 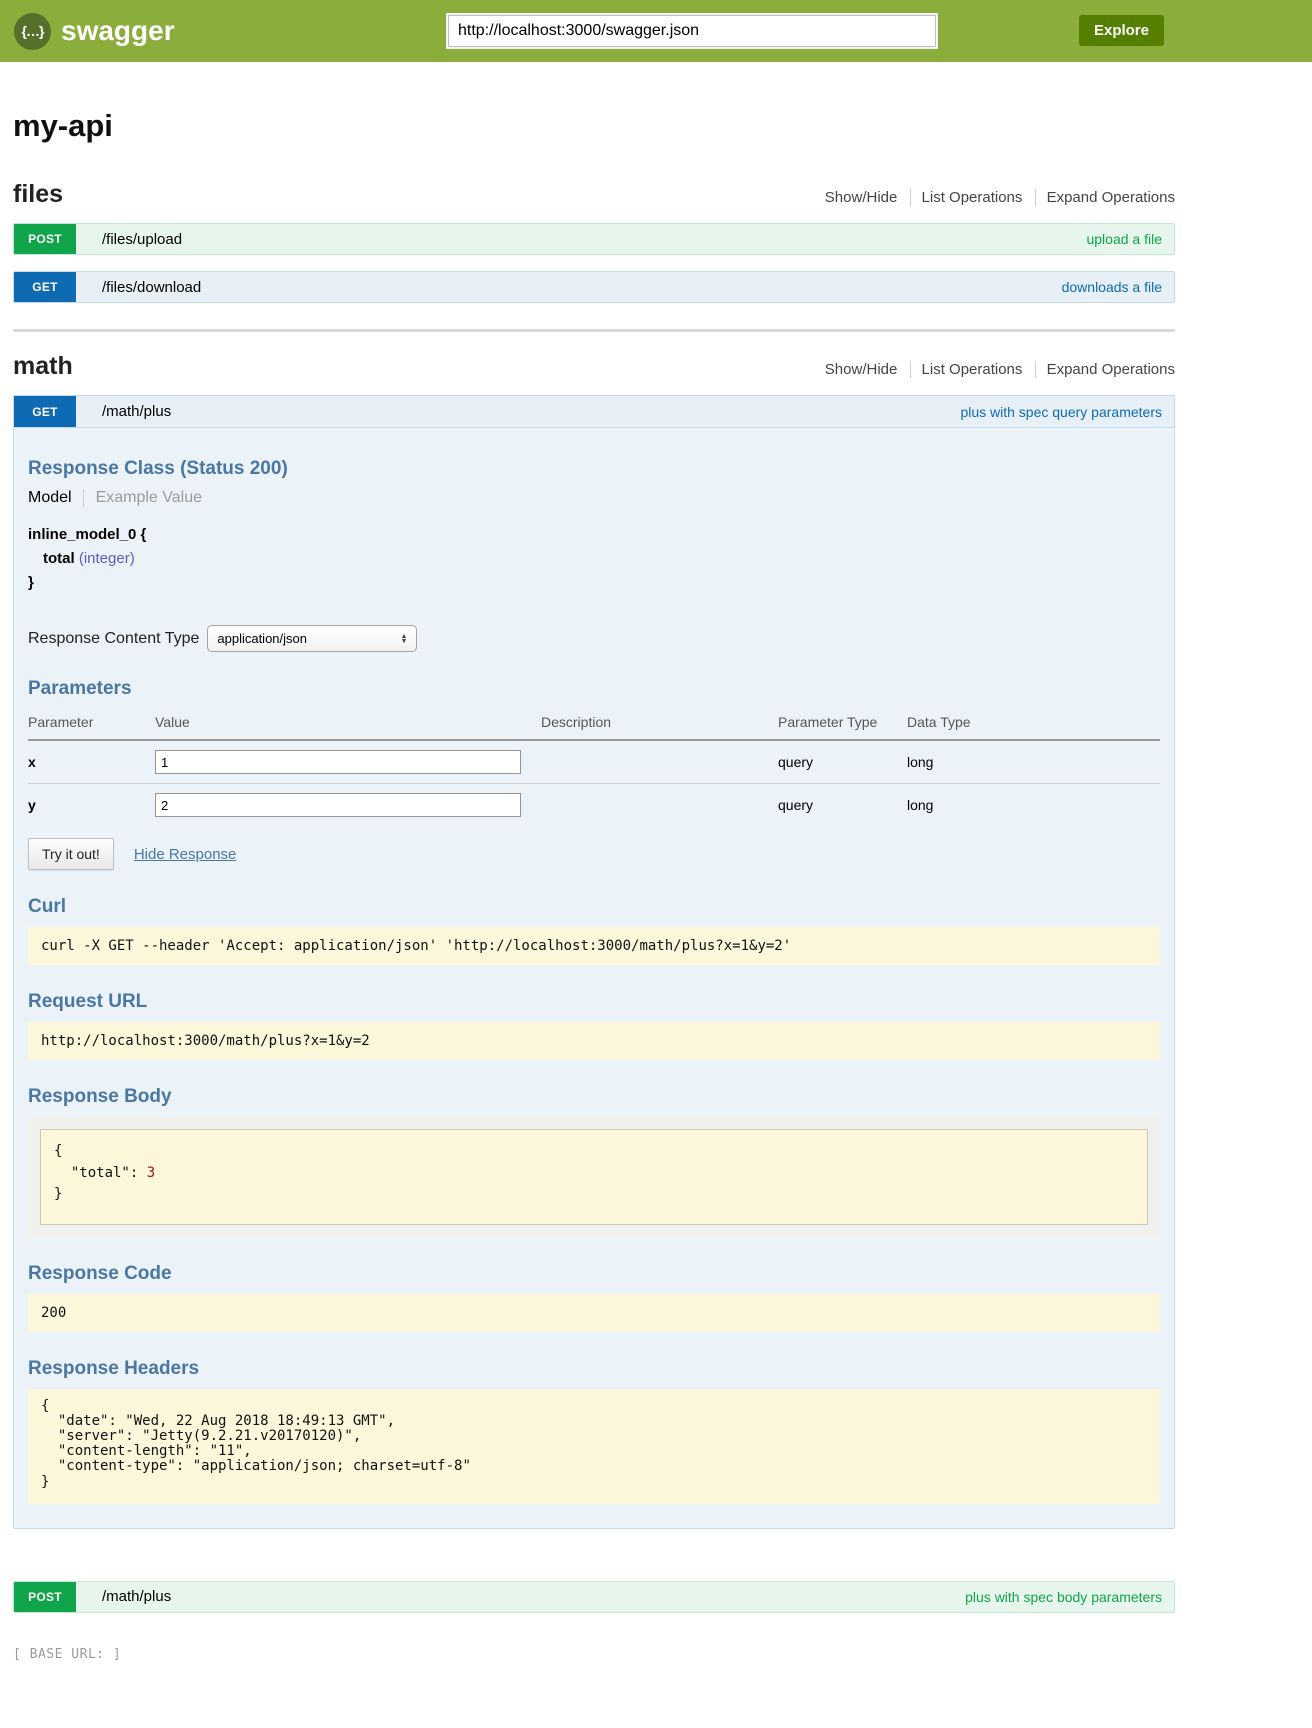 What do you see at coordinates (1121, 30) in the screenshot?
I see `explore-button: Explore` at bounding box center [1121, 30].